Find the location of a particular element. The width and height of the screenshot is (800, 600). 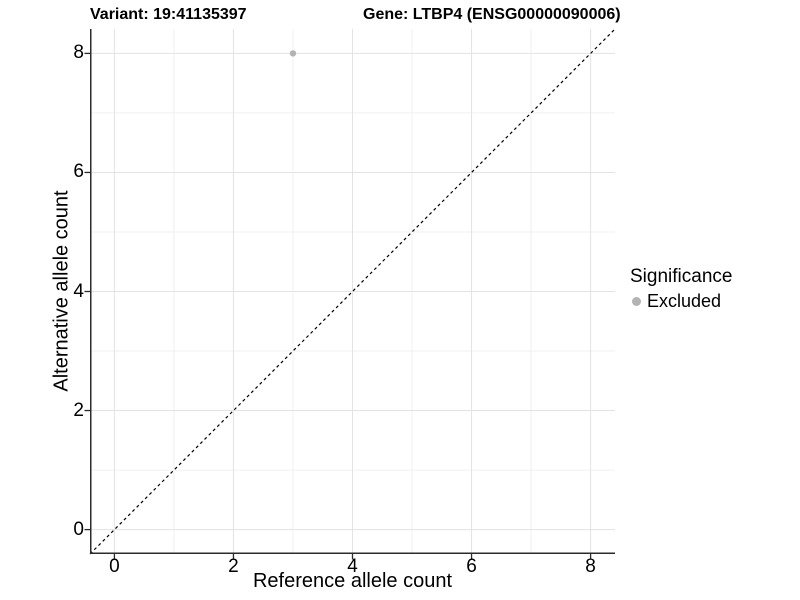

gene-title: Gene: LTBP4 (ENSG00000090006) is located at coordinates (492, 14).